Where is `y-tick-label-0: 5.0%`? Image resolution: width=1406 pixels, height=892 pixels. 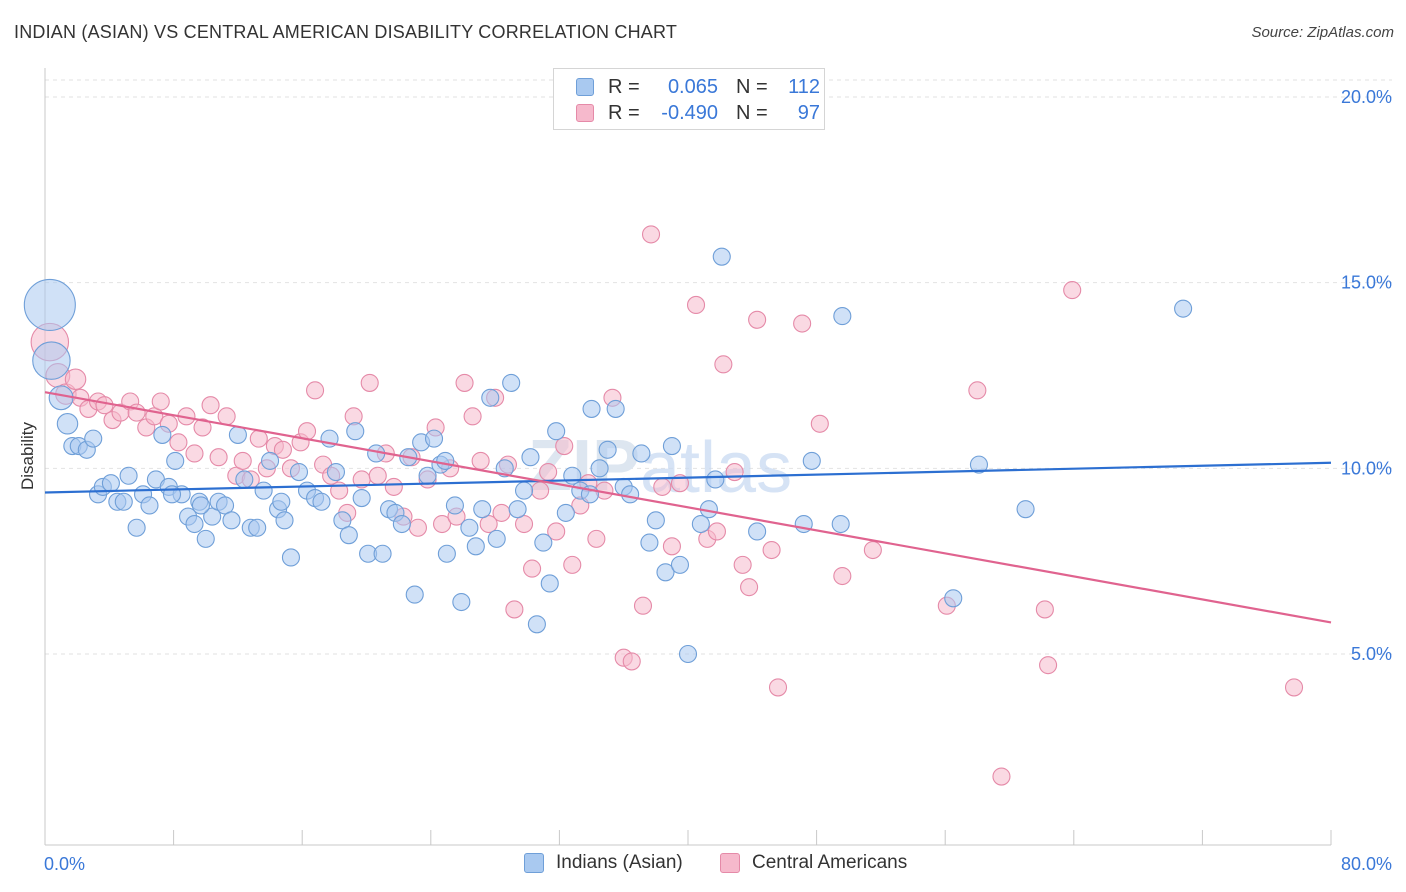 y-tick-label-0: 5.0% is located at coordinates (1371, 654).